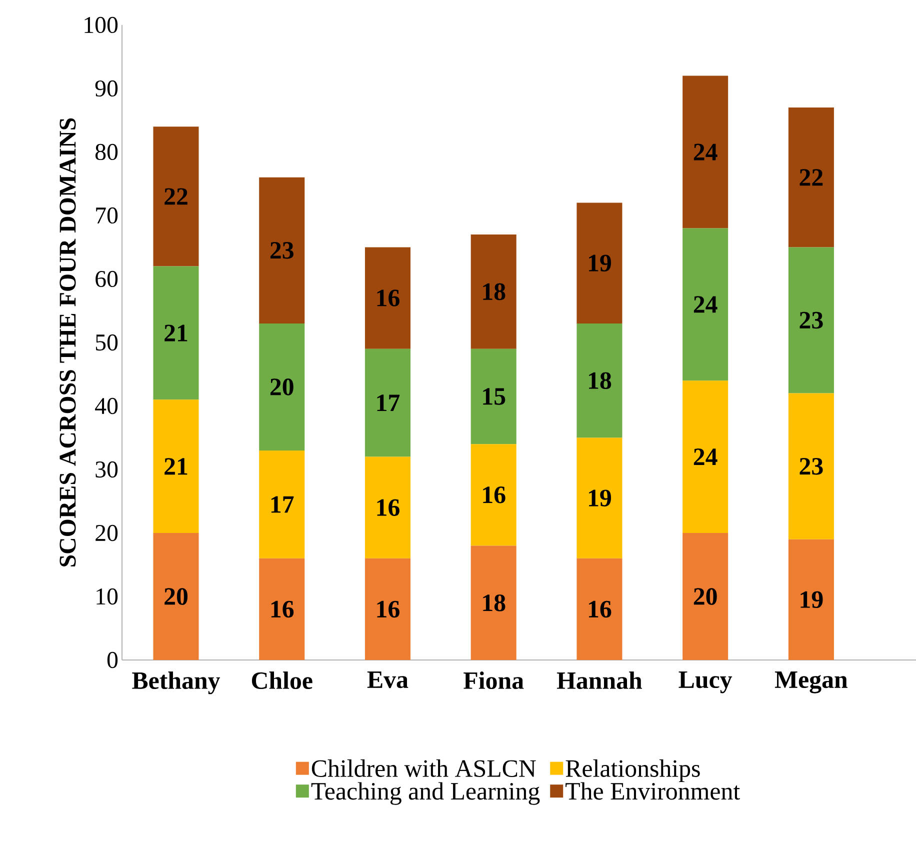 This screenshot has height=841, width=916. Describe the element at coordinates (107, 342) in the screenshot. I see `y-tick-label: 50` at that location.